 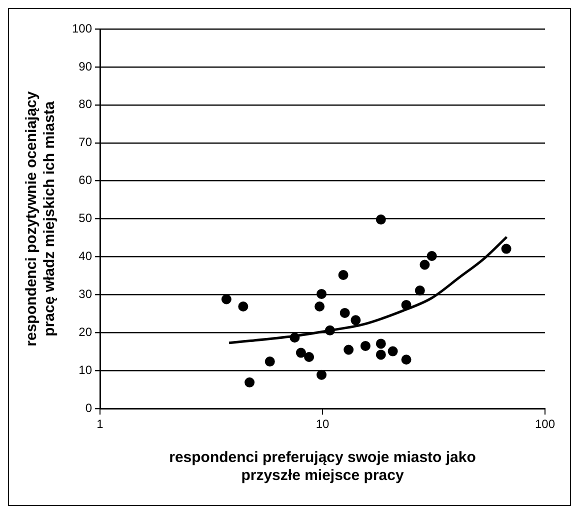 What do you see at coordinates (85, 294) in the screenshot?
I see `y-tick-label: 30` at bounding box center [85, 294].